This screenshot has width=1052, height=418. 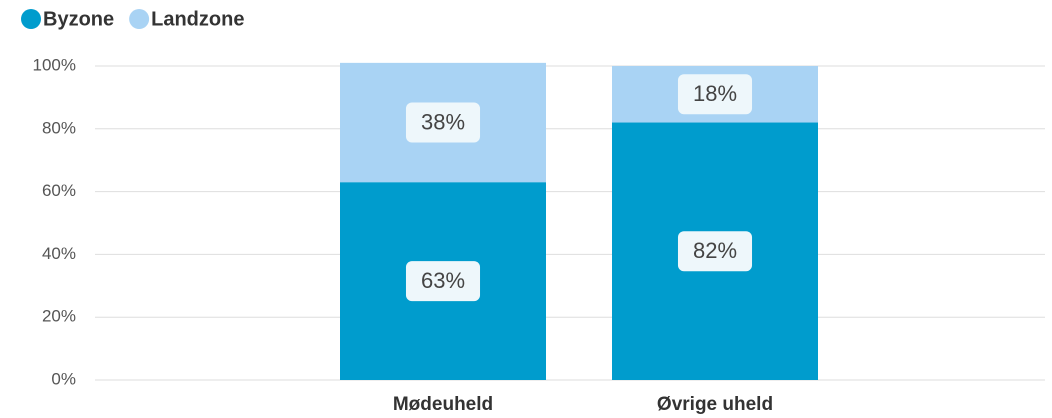 I want to click on value-label-text: 18%, so click(x=715, y=93).